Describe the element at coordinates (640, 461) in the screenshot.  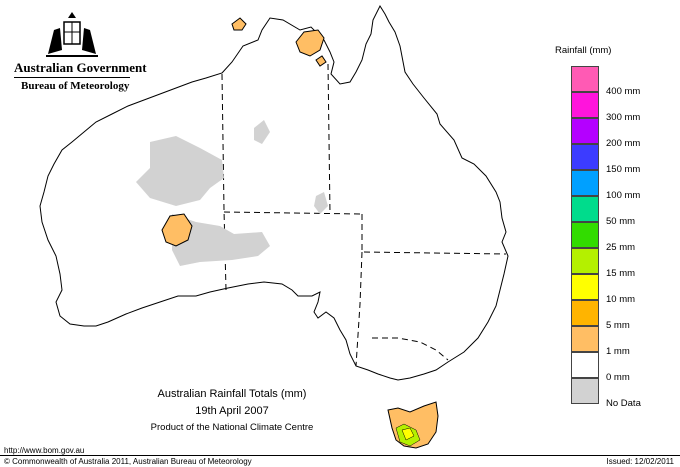
I see `issued-date: Issued: 12/02/2011` at that location.